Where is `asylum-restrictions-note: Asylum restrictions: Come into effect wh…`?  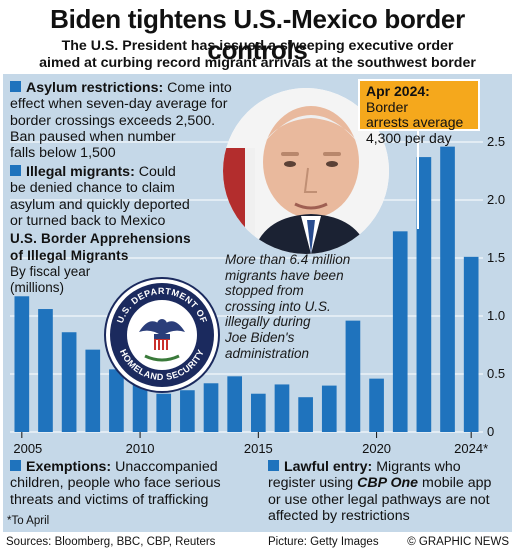
asylum-restrictions-note: Asylum restrictions: Come into effect wh… is located at coordinates (121, 120).